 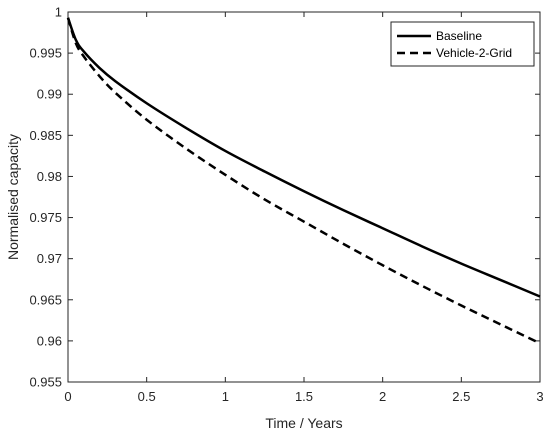 What do you see at coordinates (13, 197) in the screenshot?
I see `y-axis-label: Normalised capacity` at bounding box center [13, 197].